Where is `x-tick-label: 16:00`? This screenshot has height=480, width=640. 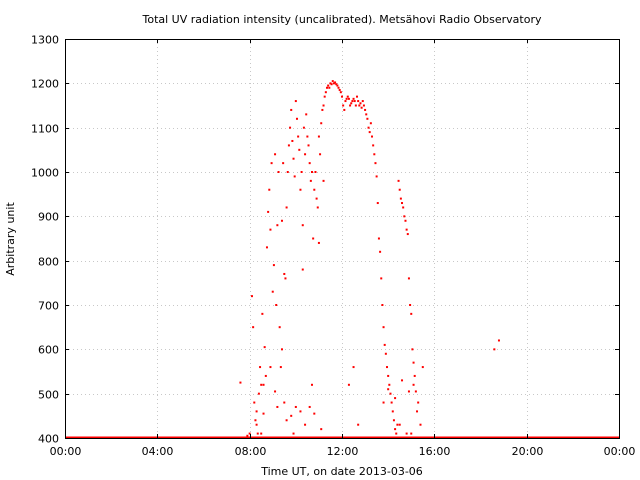
x-tick-label: 16:00 is located at coordinates (435, 451).